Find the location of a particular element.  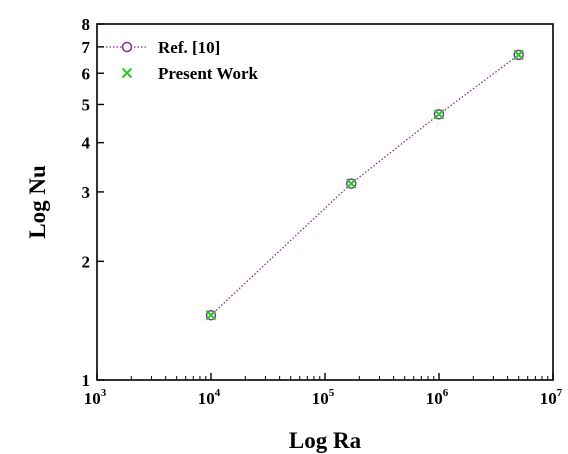

legend-item: Present Work is located at coordinates (189, 73).